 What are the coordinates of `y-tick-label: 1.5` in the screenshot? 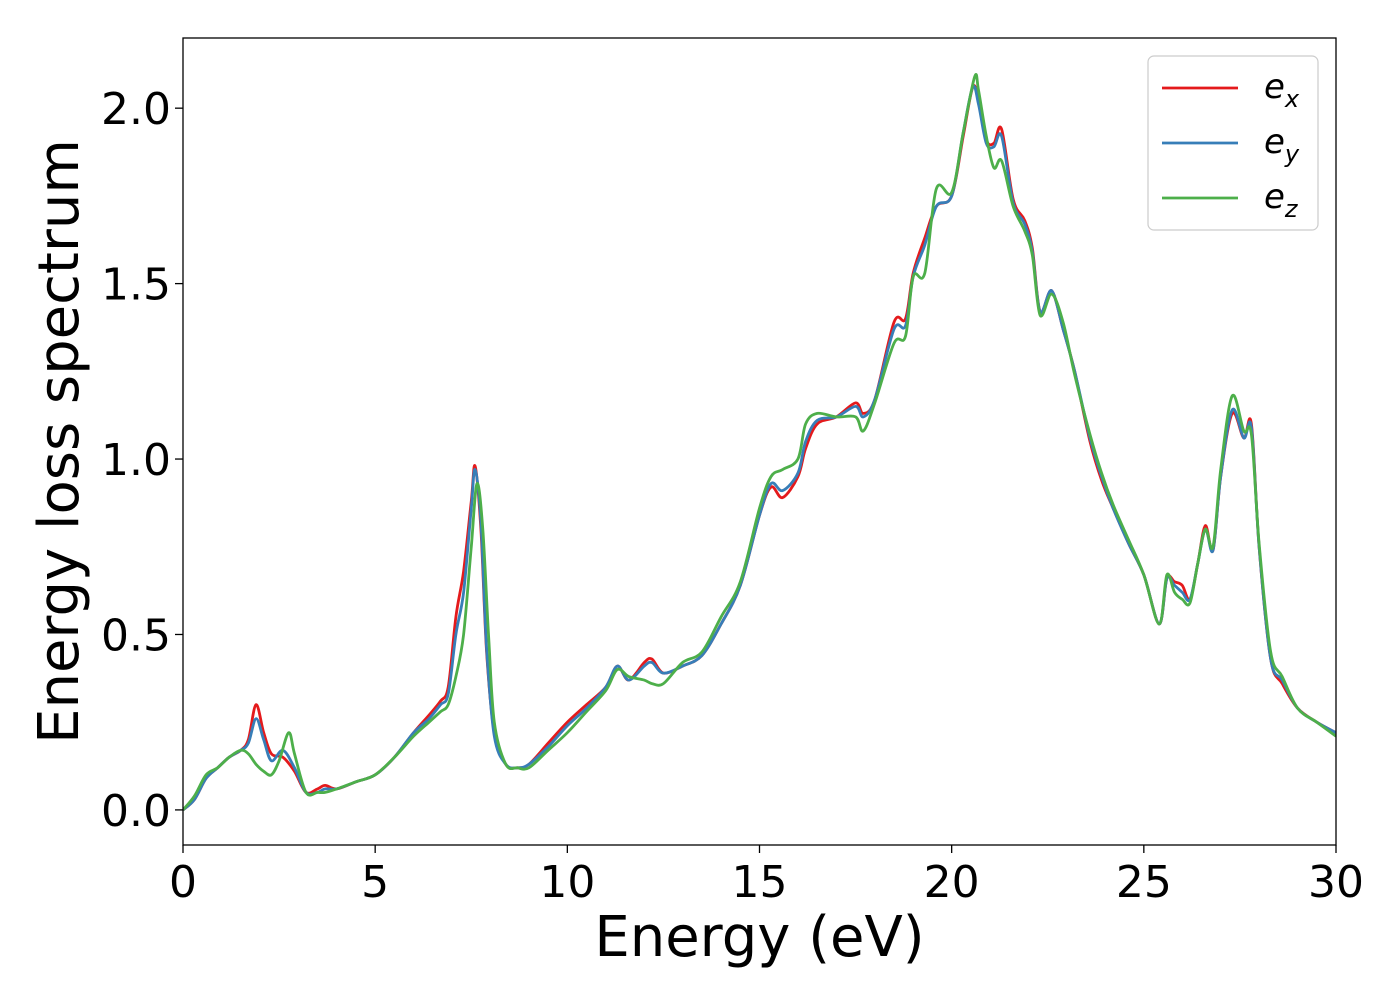 It's located at (136, 285).